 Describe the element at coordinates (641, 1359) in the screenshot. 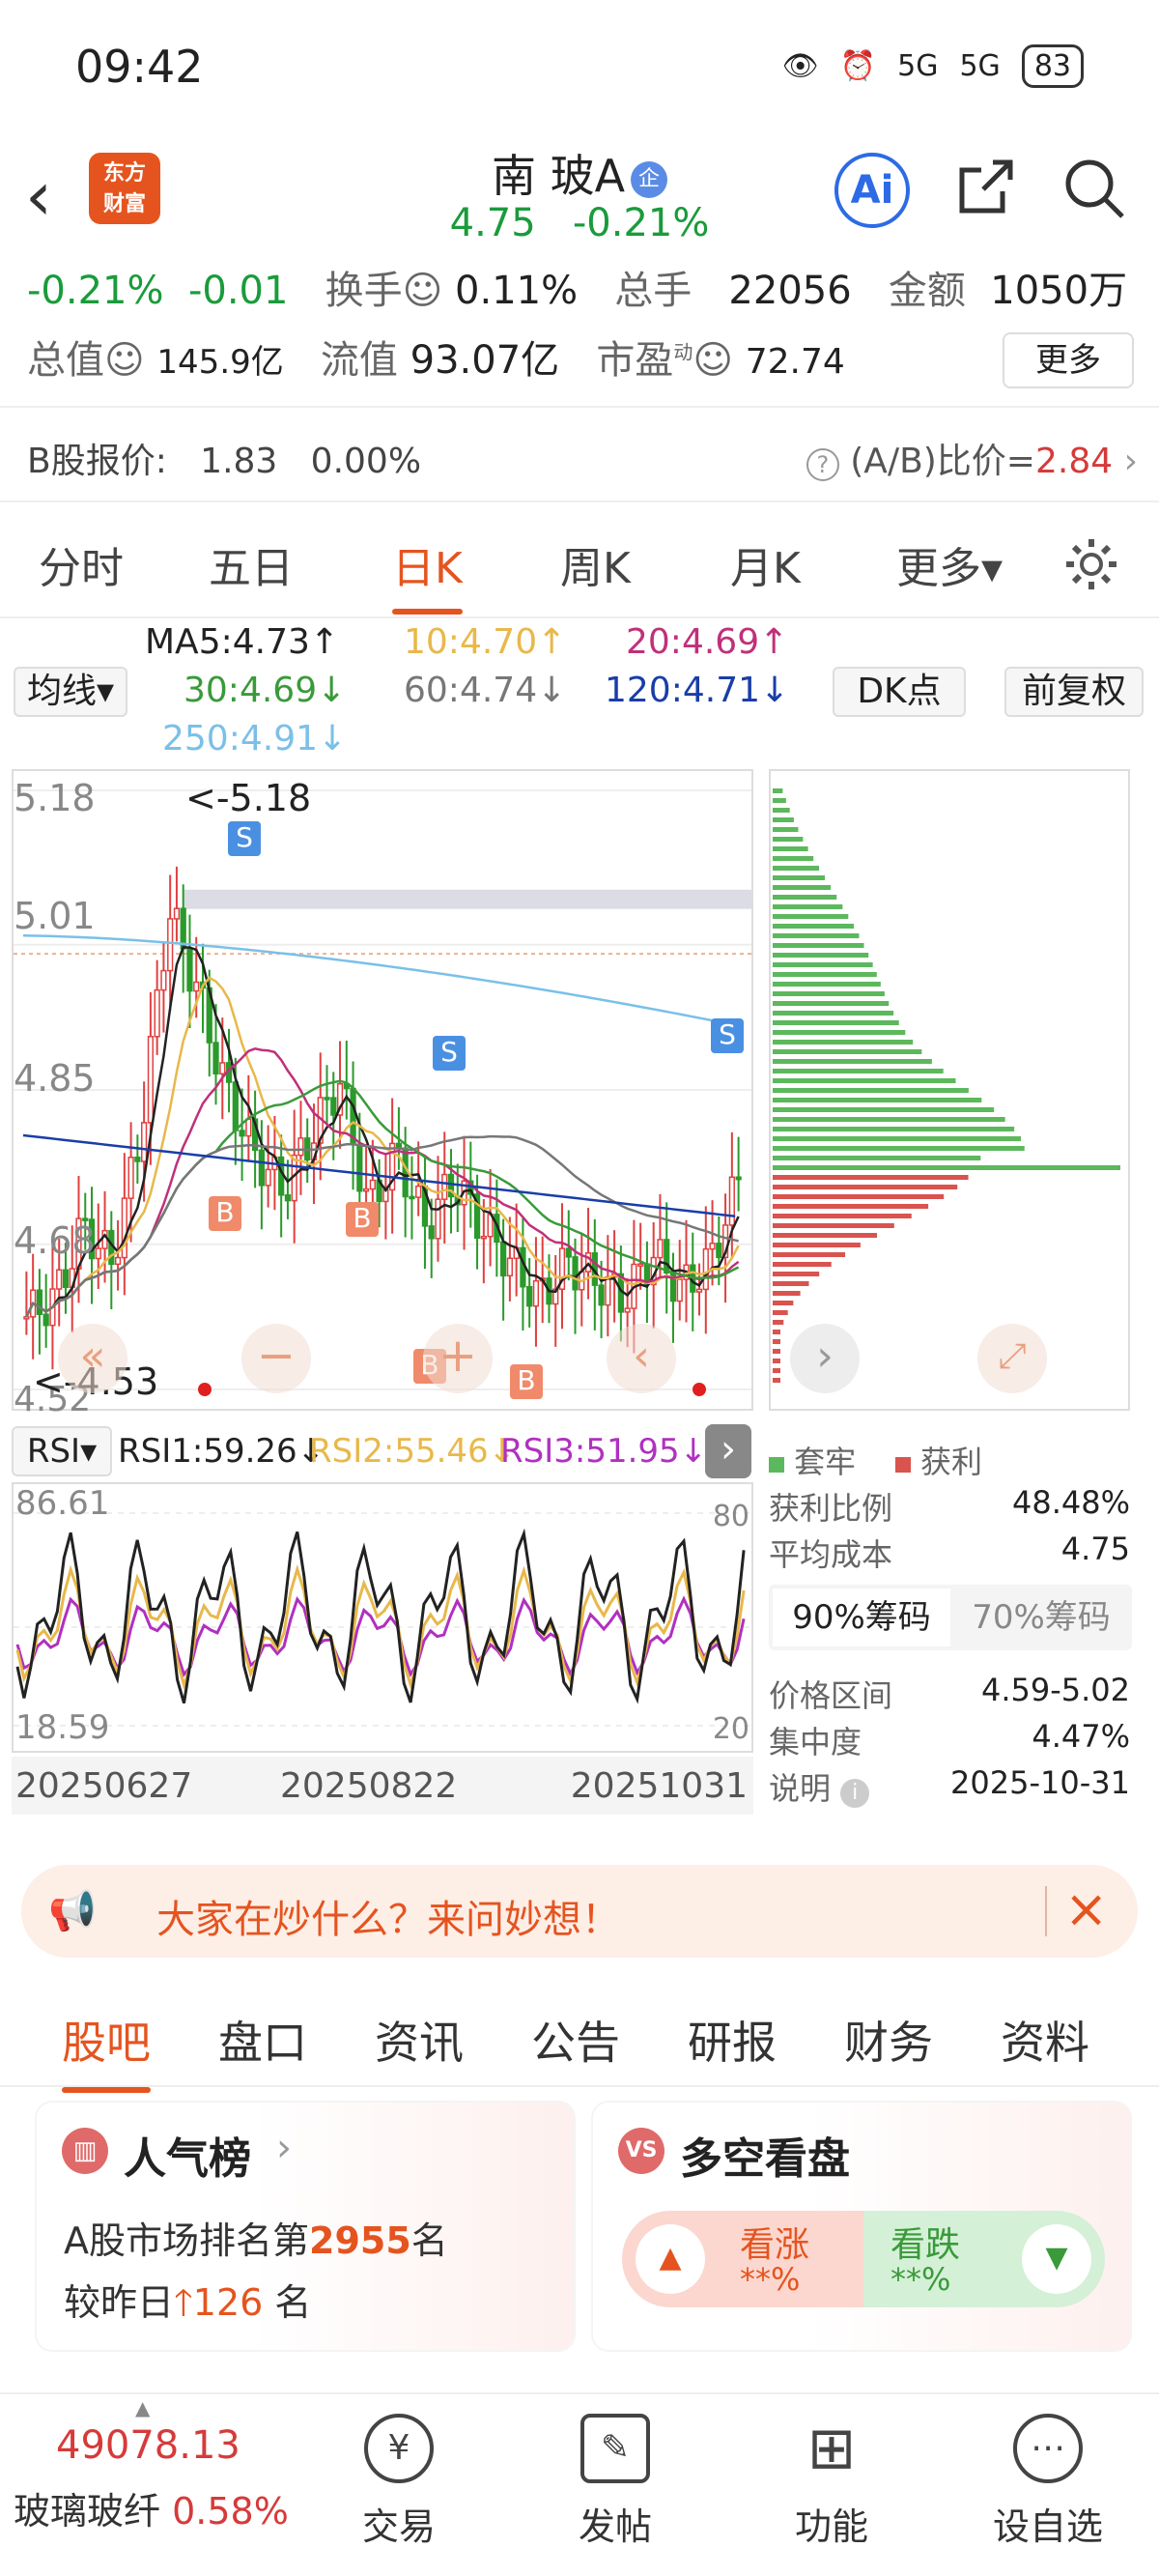

I see `scroll-left-icon: ‹` at that location.